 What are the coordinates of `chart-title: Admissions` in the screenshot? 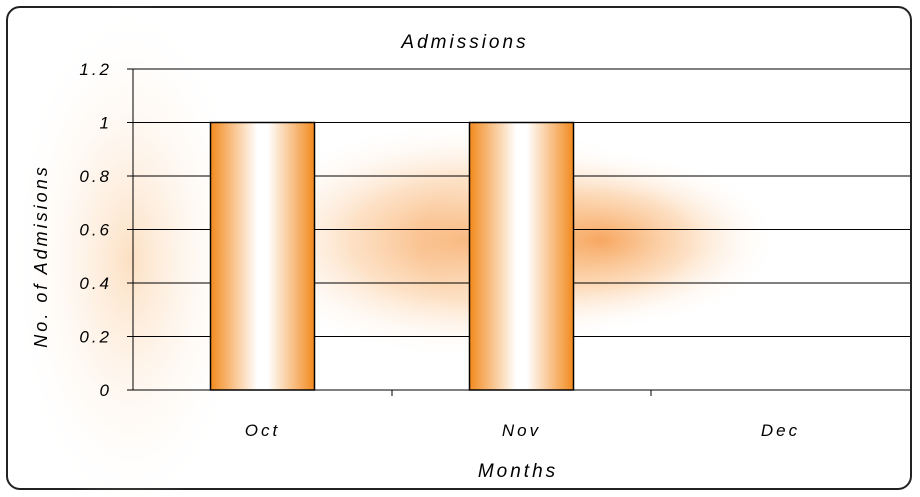 It's located at (464, 42).